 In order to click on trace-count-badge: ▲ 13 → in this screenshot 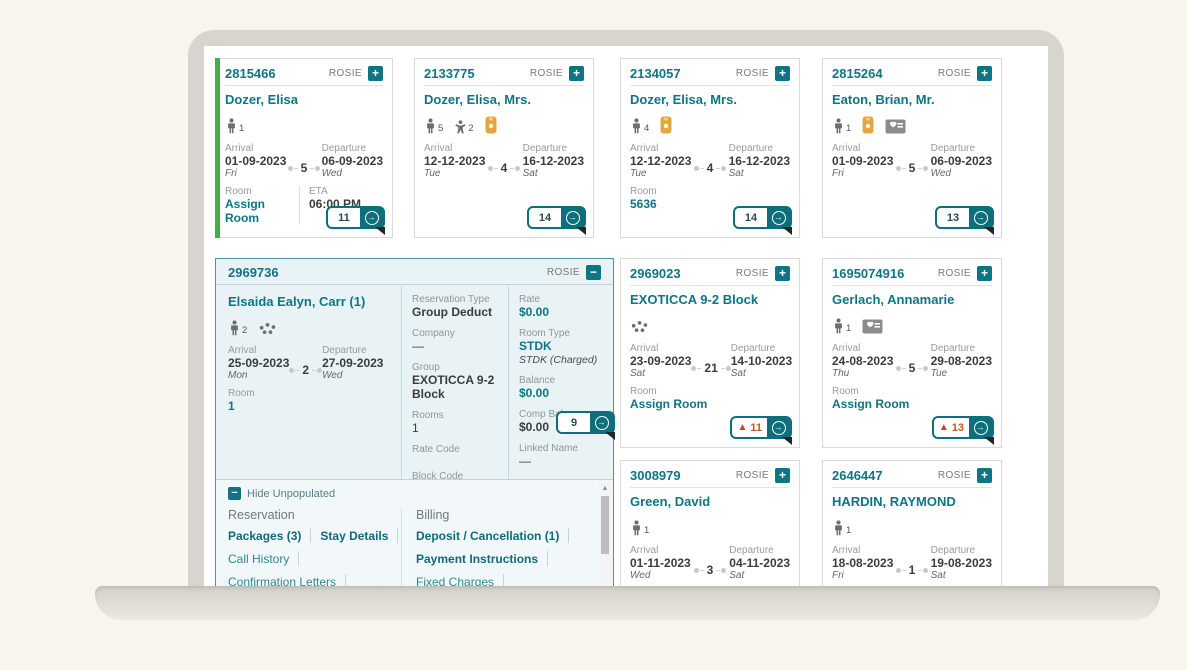, I will do `click(962, 430)`.